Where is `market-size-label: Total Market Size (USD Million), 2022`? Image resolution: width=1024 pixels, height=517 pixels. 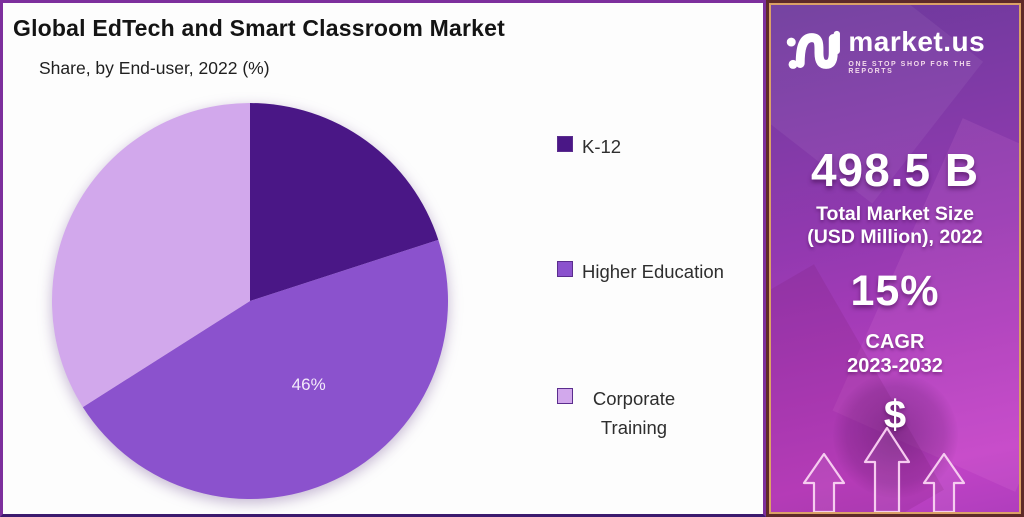
market-size-label: Total Market Size (USD Million), 2022 is located at coordinates (895, 226).